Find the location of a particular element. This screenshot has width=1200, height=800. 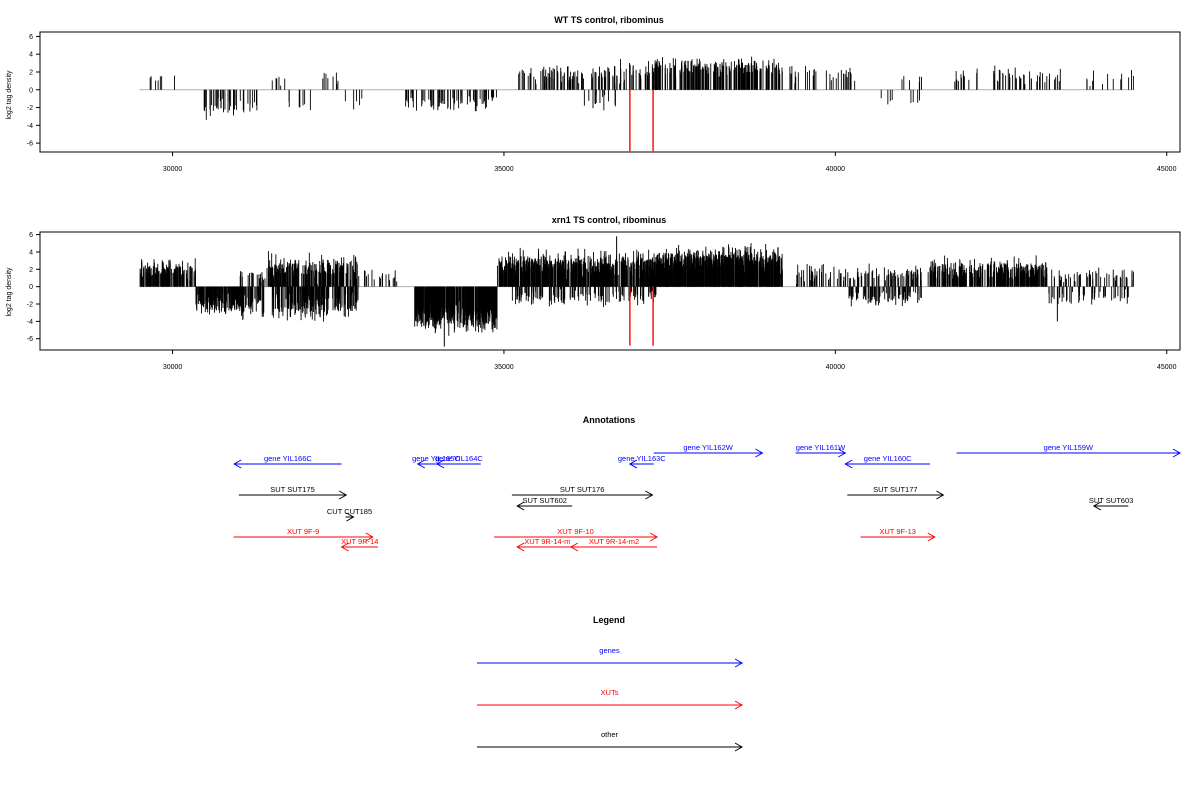

other-label: SUT SUT603 is located at coordinates (1111, 500).